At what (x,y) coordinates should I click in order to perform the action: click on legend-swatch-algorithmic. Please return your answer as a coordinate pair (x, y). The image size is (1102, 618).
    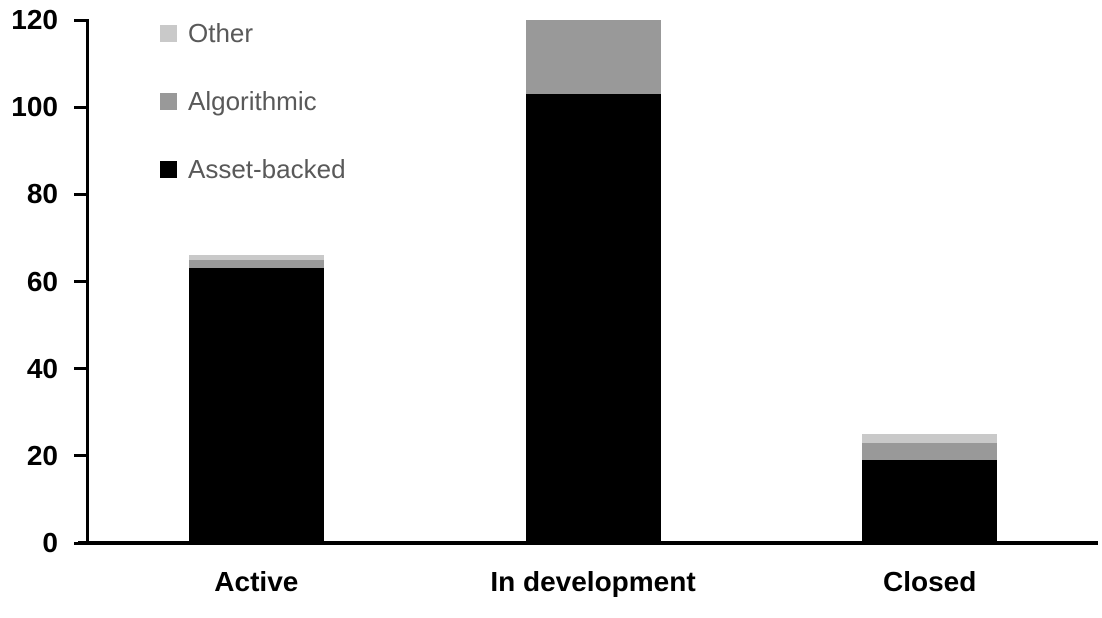
    Looking at the image, I should click on (168, 101).